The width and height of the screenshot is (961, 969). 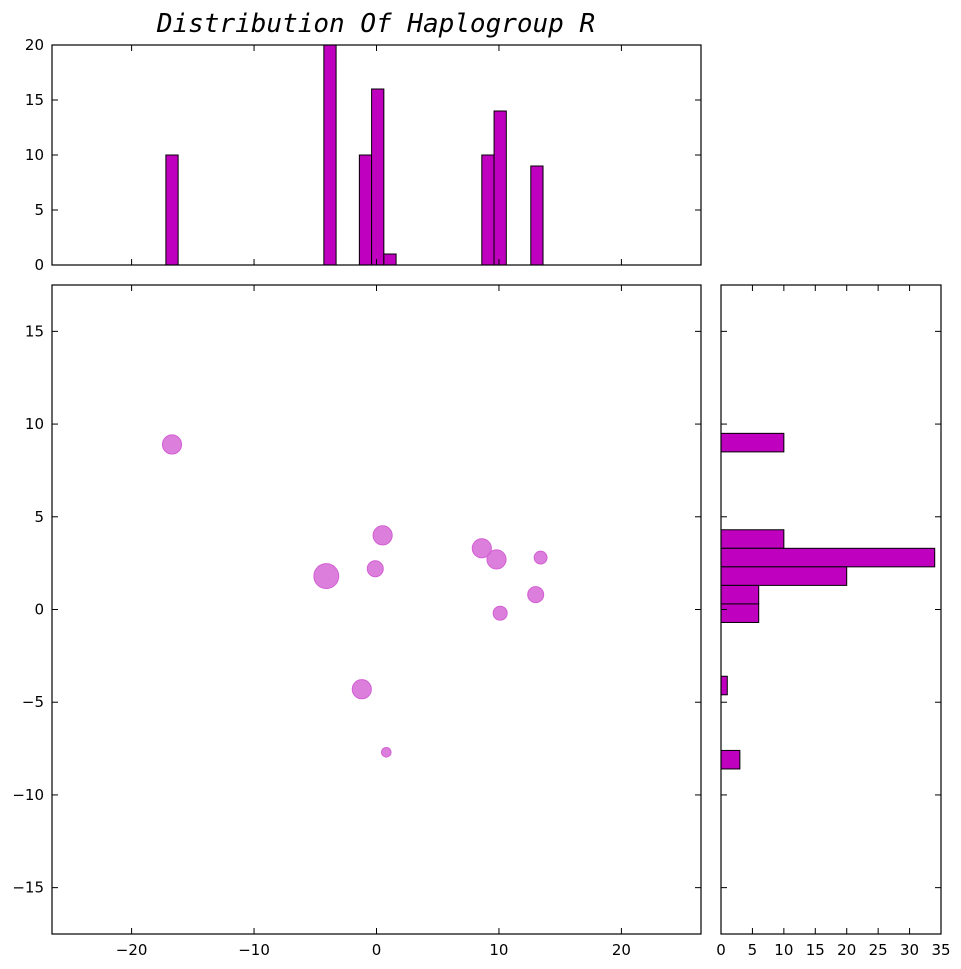 I want to click on chart-title: Distribution Of Haplogroup R, so click(x=375, y=24).